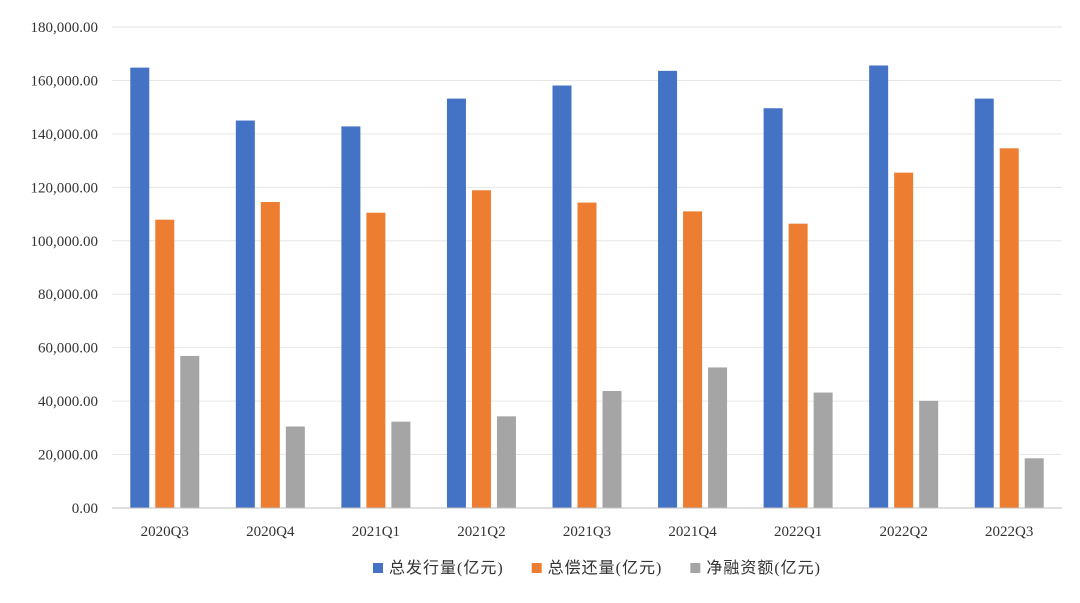 The height and width of the screenshot is (603, 1080). What do you see at coordinates (692, 532) in the screenshot?
I see `x-tick-label: 2021Q4` at bounding box center [692, 532].